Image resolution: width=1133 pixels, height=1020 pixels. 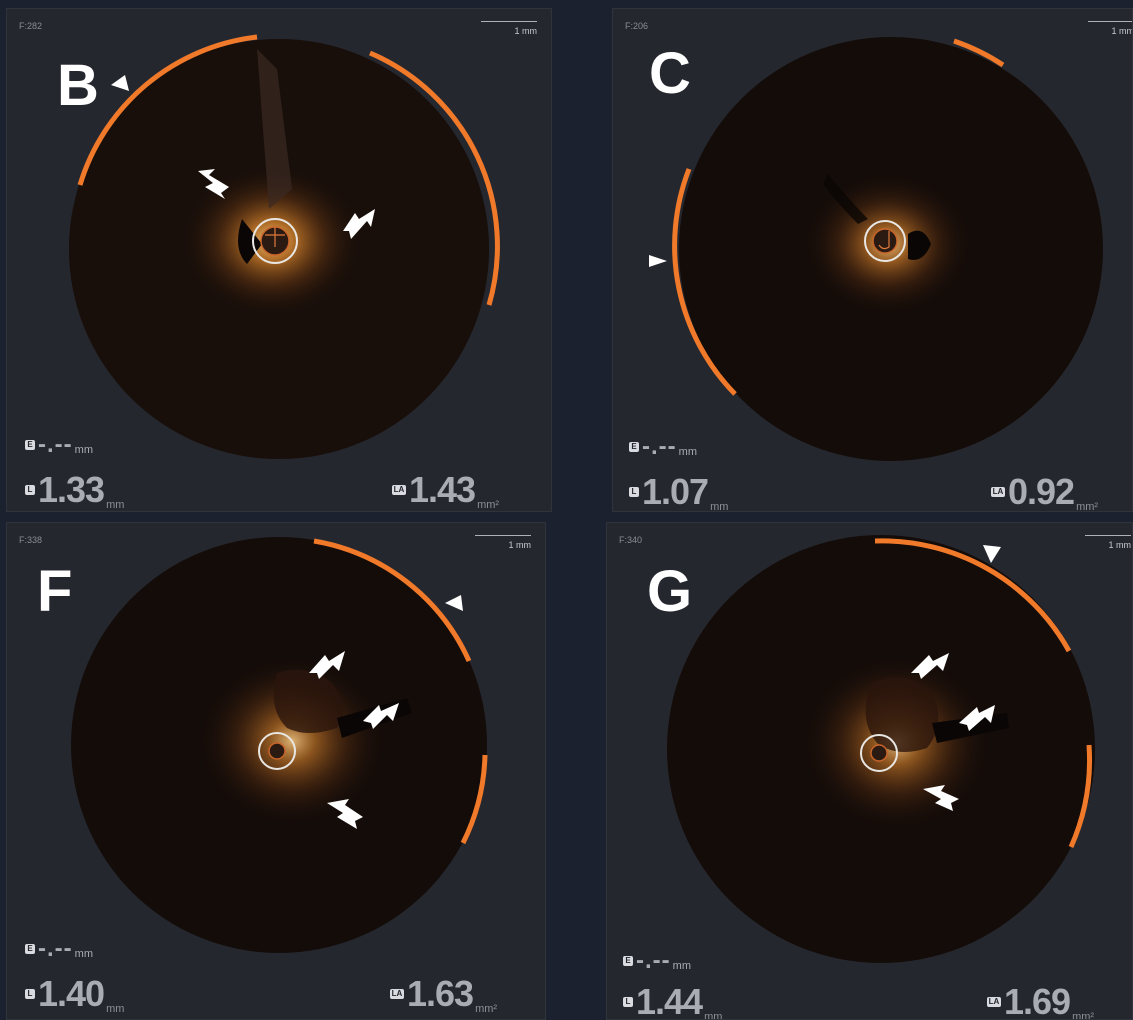 I want to click on lumen-diameter-readout: L 1.07 mm, so click(x=678, y=491).